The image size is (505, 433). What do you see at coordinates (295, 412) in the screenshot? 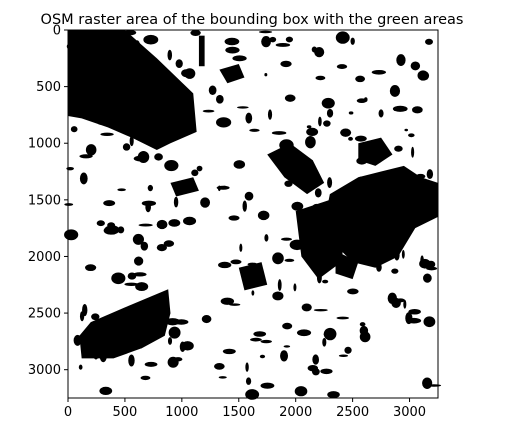
I see `x-tick-label: 2000` at bounding box center [295, 412].